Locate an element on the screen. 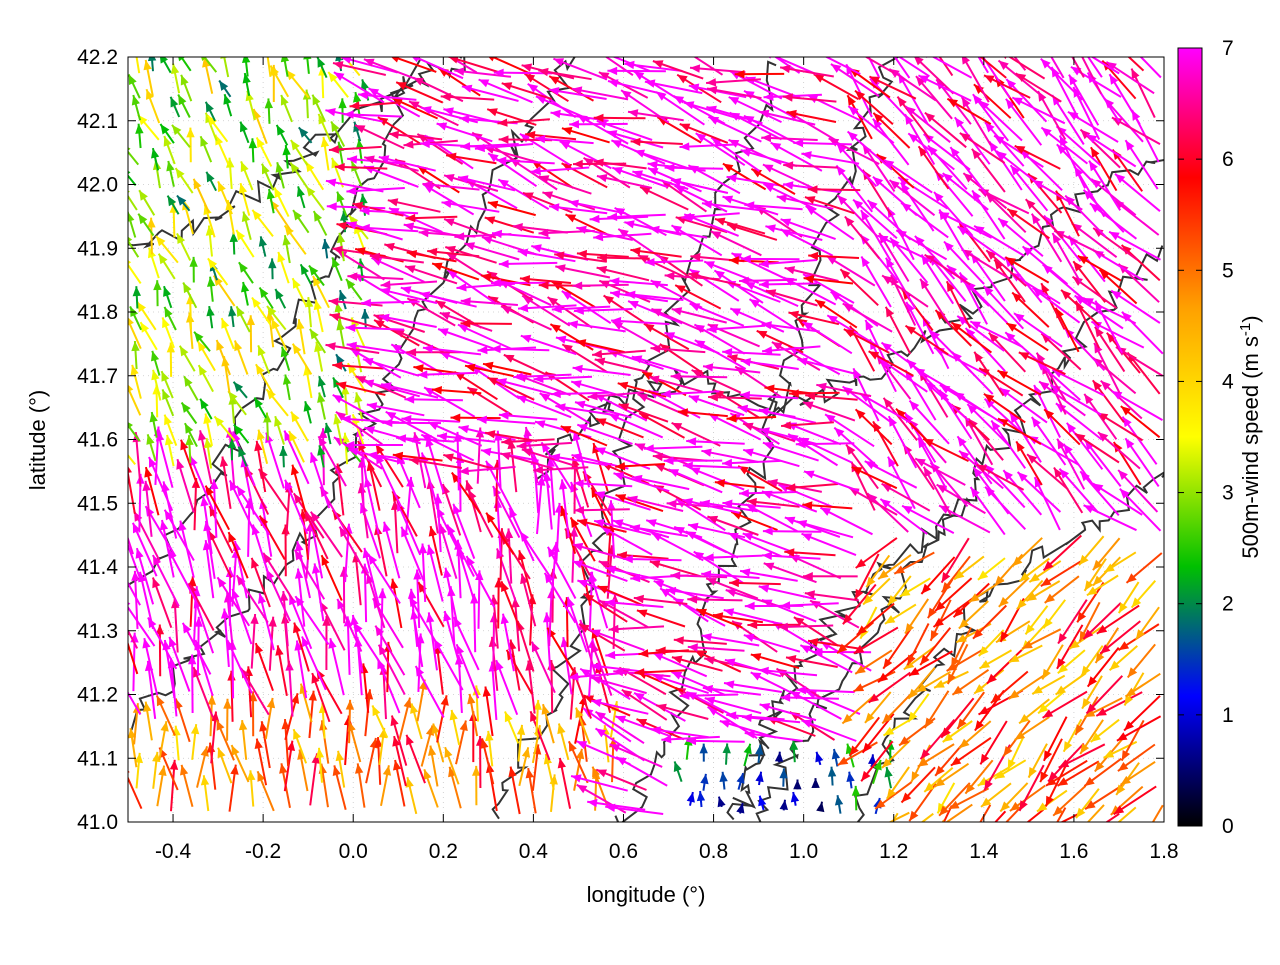 The height and width of the screenshot is (965, 1280). colorbar-label: 500m-wind speed (m s-1) is located at coordinates (1250, 436).